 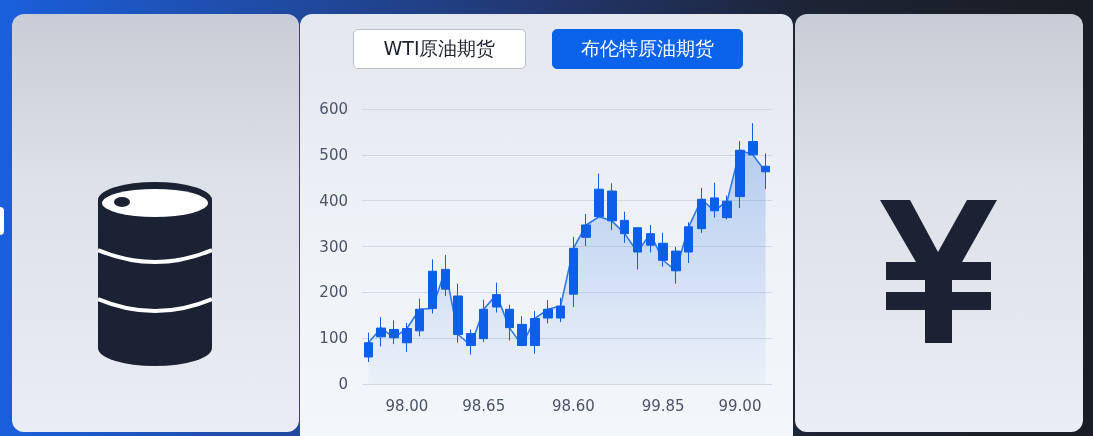 I want to click on y-tick-label: 0, so click(x=343, y=384).